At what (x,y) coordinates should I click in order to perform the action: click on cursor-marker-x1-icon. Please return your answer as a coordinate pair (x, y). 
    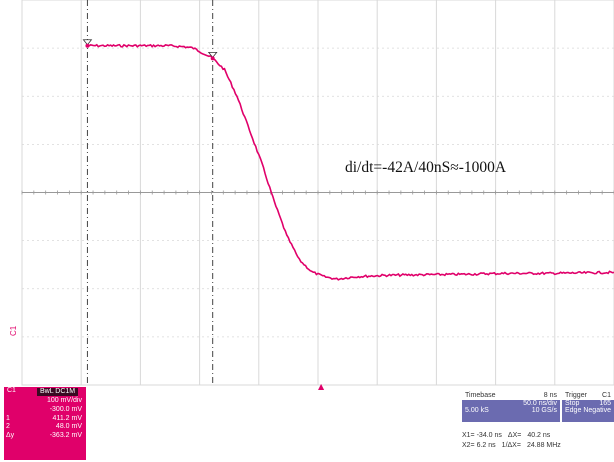
    Looking at the image, I should click on (87, 43).